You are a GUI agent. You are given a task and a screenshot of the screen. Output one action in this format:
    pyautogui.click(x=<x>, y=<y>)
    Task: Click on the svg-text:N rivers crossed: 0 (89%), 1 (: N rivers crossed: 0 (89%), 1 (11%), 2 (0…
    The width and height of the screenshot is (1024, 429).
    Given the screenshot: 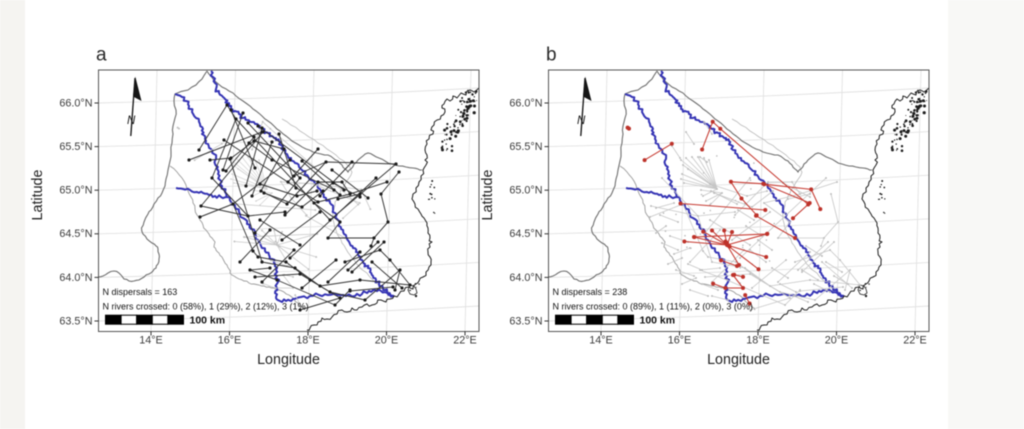 What is the action you would take?
    pyautogui.click(x=653, y=307)
    